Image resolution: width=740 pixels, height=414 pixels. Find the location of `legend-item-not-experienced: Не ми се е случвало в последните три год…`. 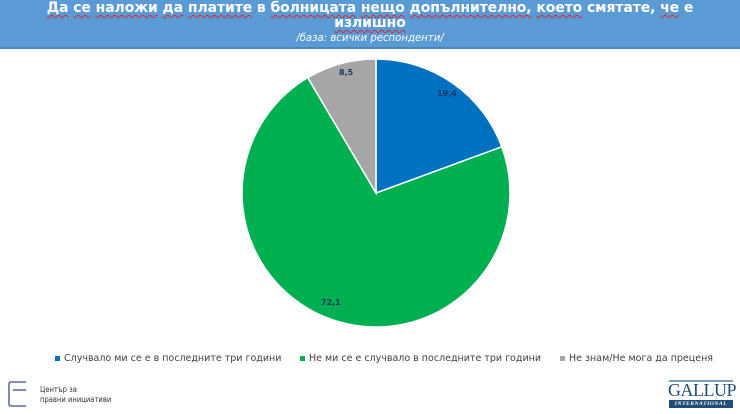

legend-item-not-experienced: Не ми се е случвало в последните три год… is located at coordinates (420, 358).